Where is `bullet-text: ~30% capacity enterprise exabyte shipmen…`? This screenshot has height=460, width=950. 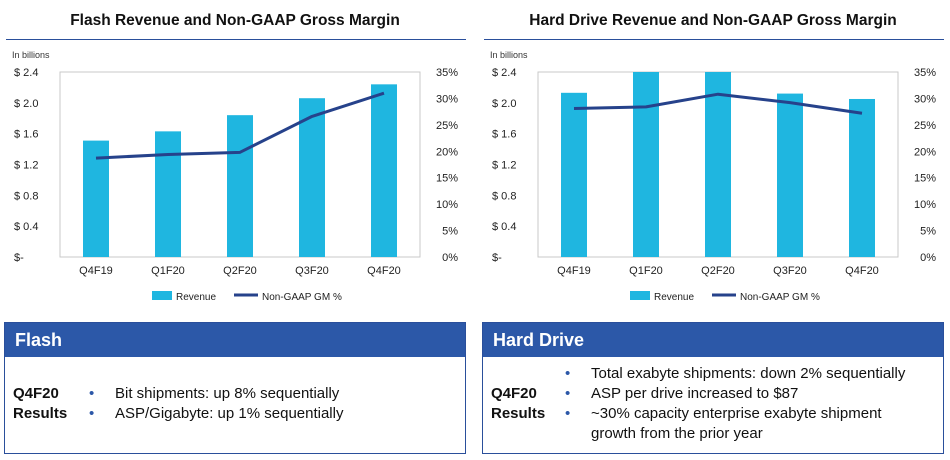
bullet-text: ~30% capacity enterprise exabyte shipmen… is located at coordinates (736, 423).